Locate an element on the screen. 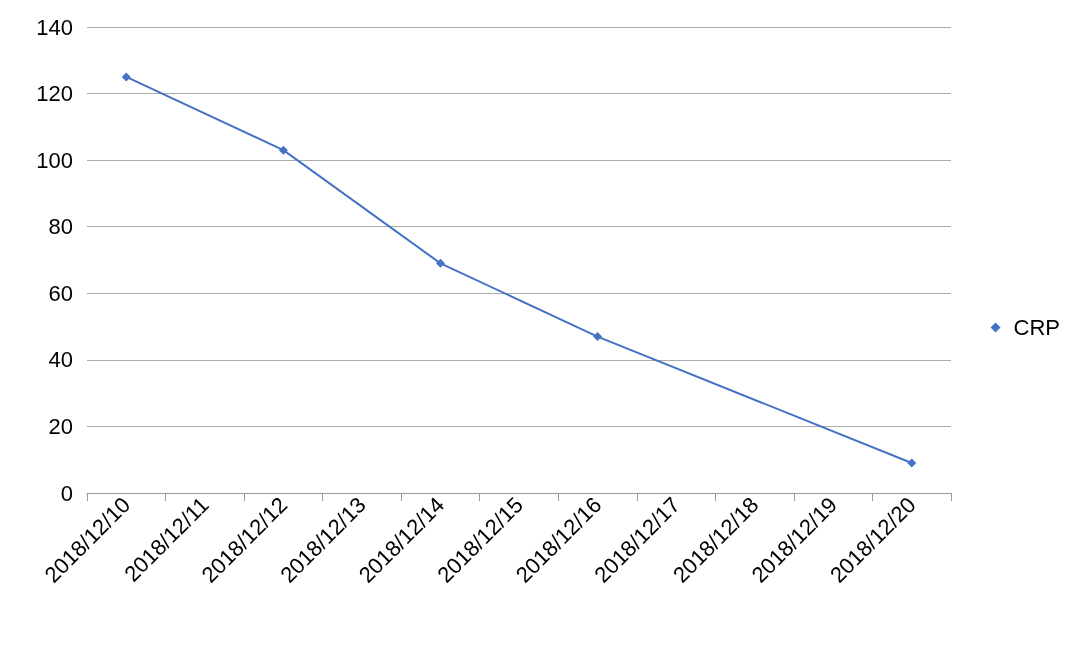  y-tick-label: 60 is located at coordinates (60, 293).